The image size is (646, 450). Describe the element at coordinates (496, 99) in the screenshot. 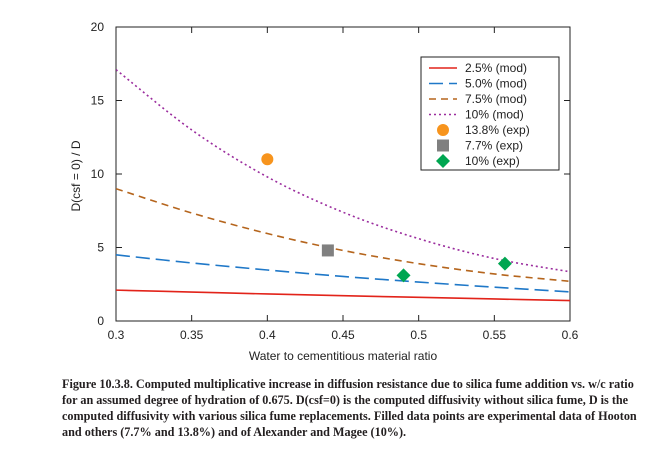

I see `legend-label-2: 7.5% (mod)` at that location.